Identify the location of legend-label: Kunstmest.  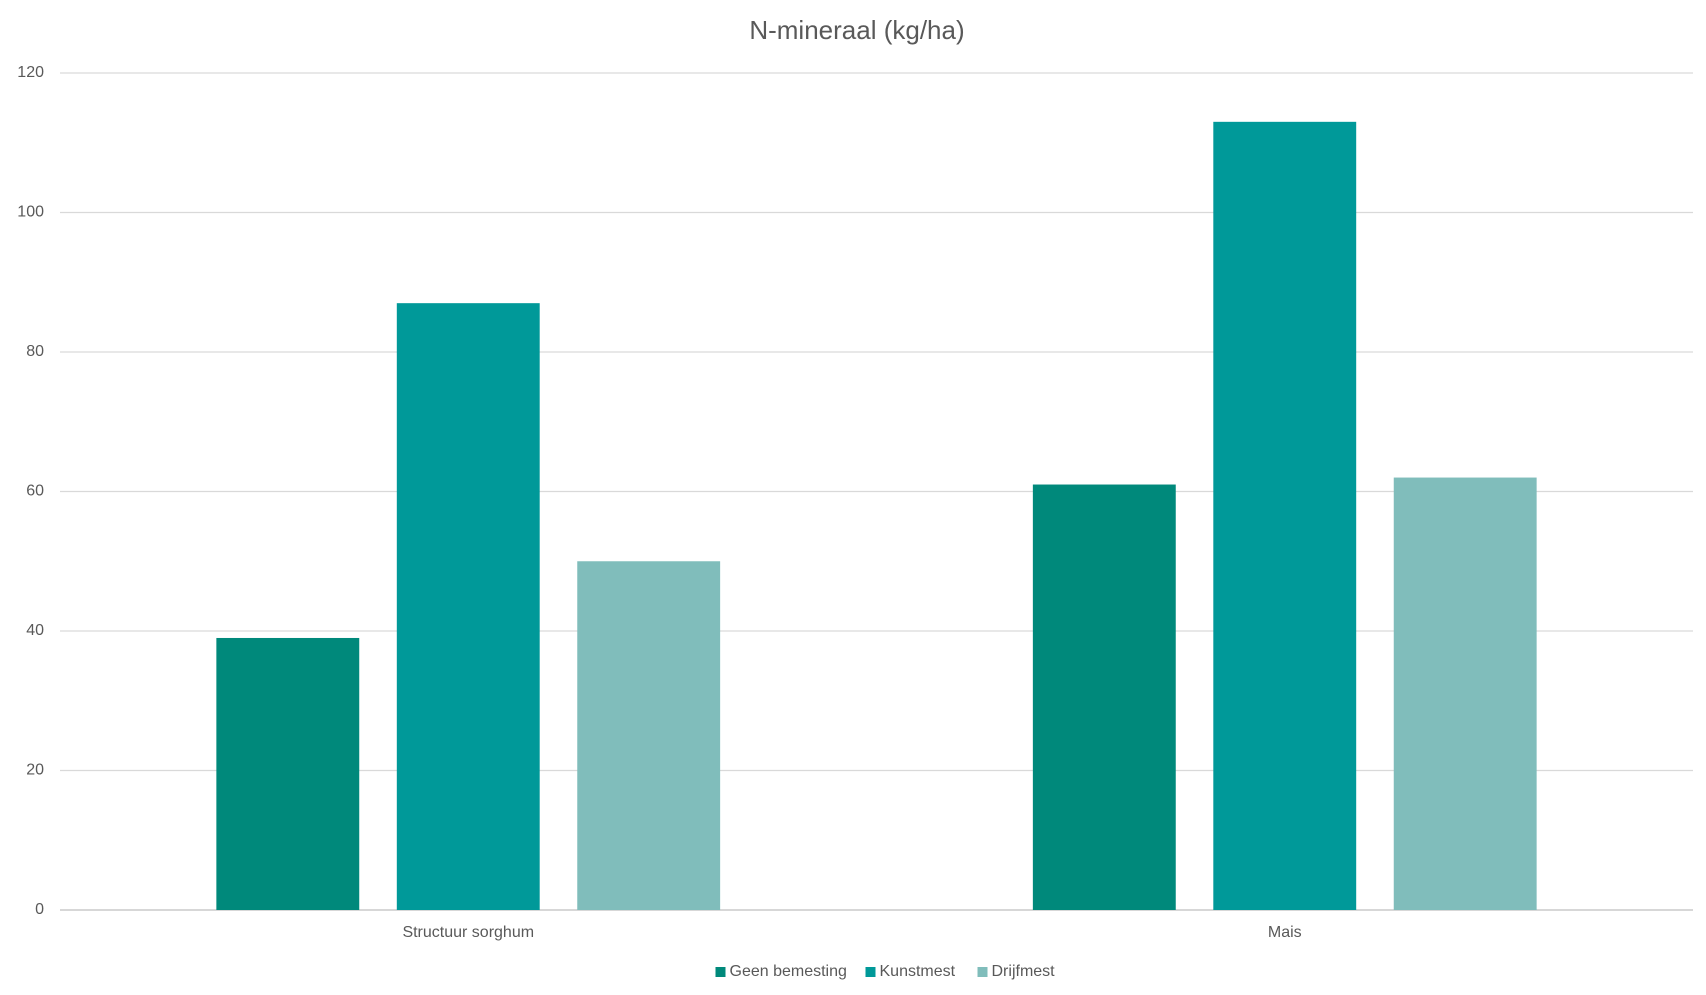
(918, 971).